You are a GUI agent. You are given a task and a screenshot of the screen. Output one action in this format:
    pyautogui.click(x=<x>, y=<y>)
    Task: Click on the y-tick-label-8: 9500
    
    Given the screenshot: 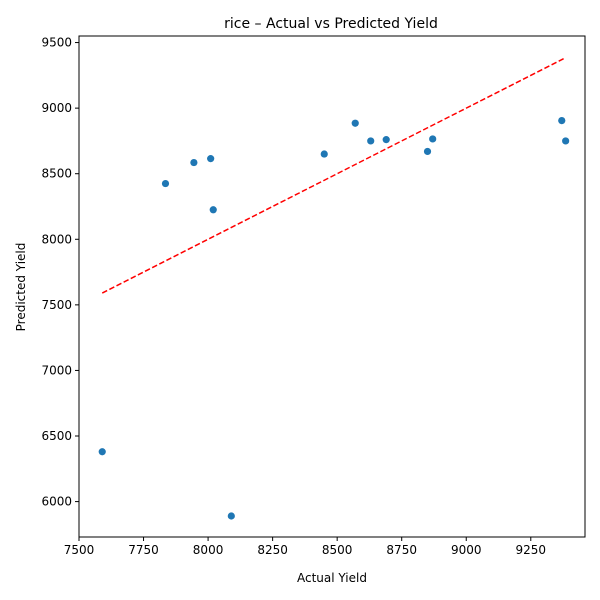 What is the action you would take?
    pyautogui.click(x=56, y=43)
    